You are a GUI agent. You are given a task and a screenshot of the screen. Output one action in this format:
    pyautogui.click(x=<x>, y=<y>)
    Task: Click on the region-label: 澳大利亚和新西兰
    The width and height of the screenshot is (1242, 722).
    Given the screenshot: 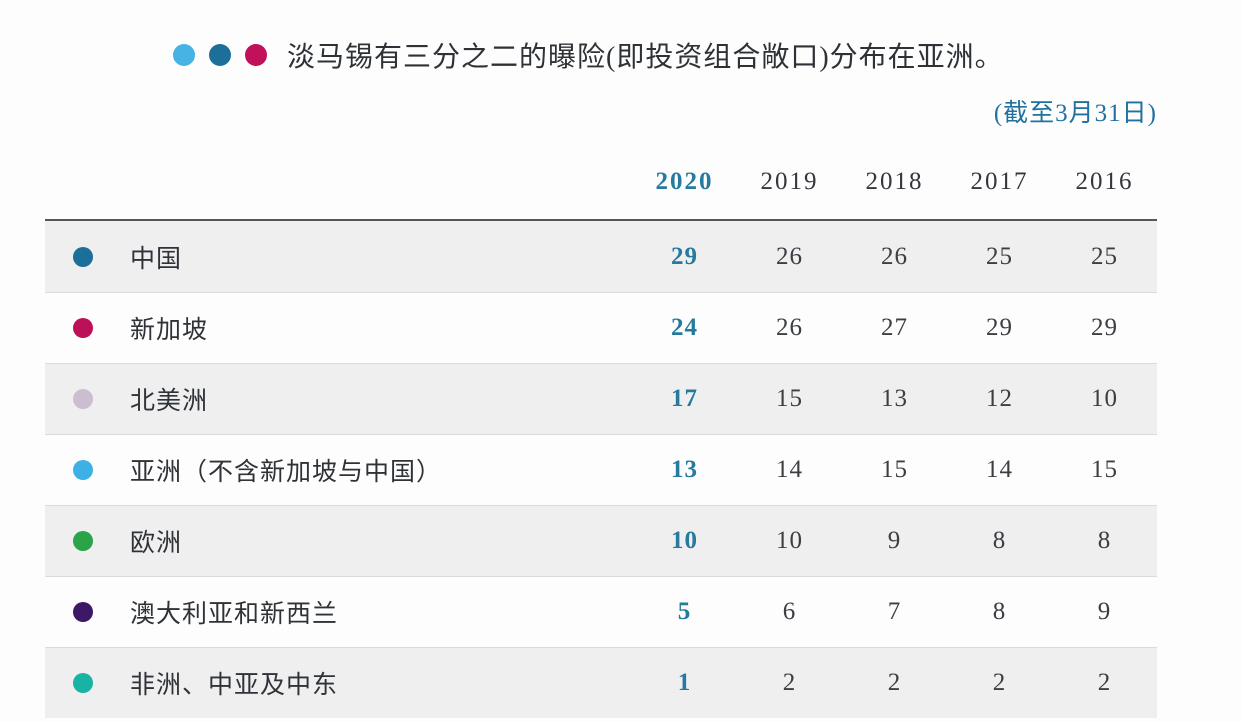 What is the action you would take?
    pyautogui.click(x=234, y=614)
    